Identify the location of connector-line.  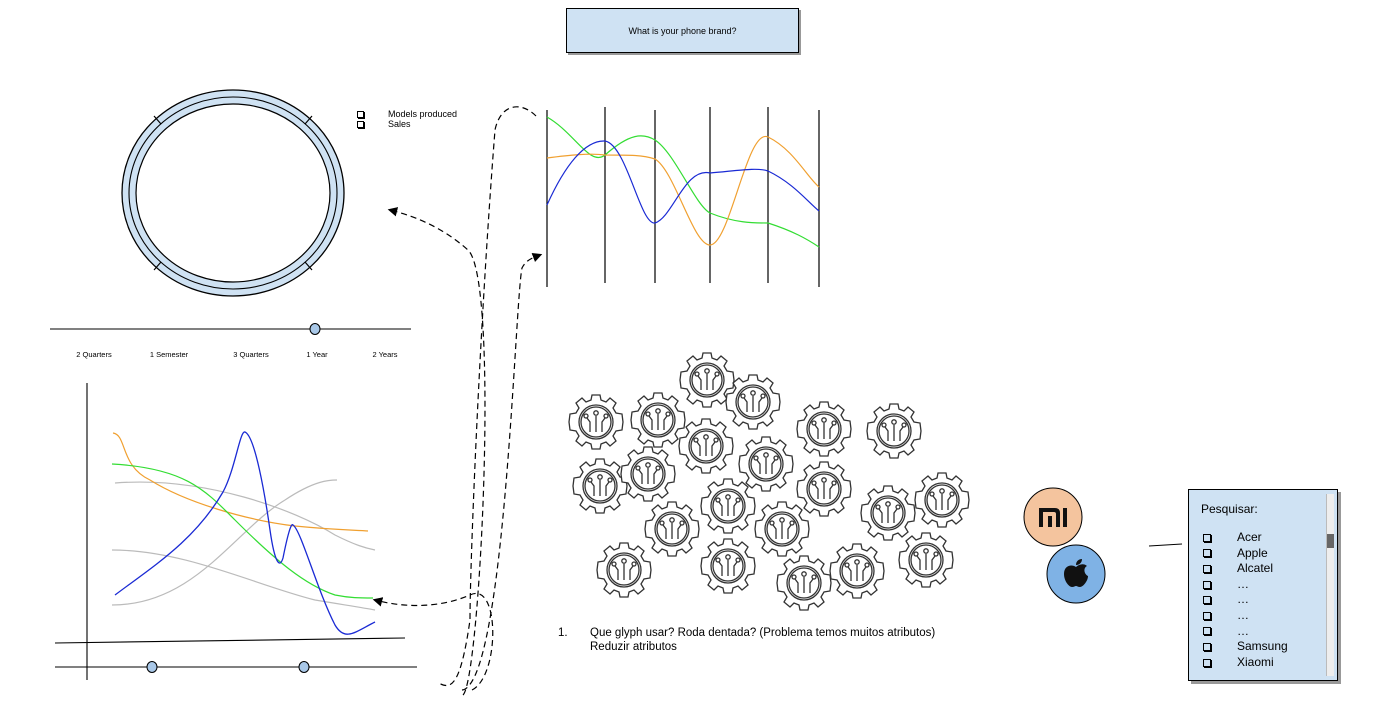
(1165, 545).